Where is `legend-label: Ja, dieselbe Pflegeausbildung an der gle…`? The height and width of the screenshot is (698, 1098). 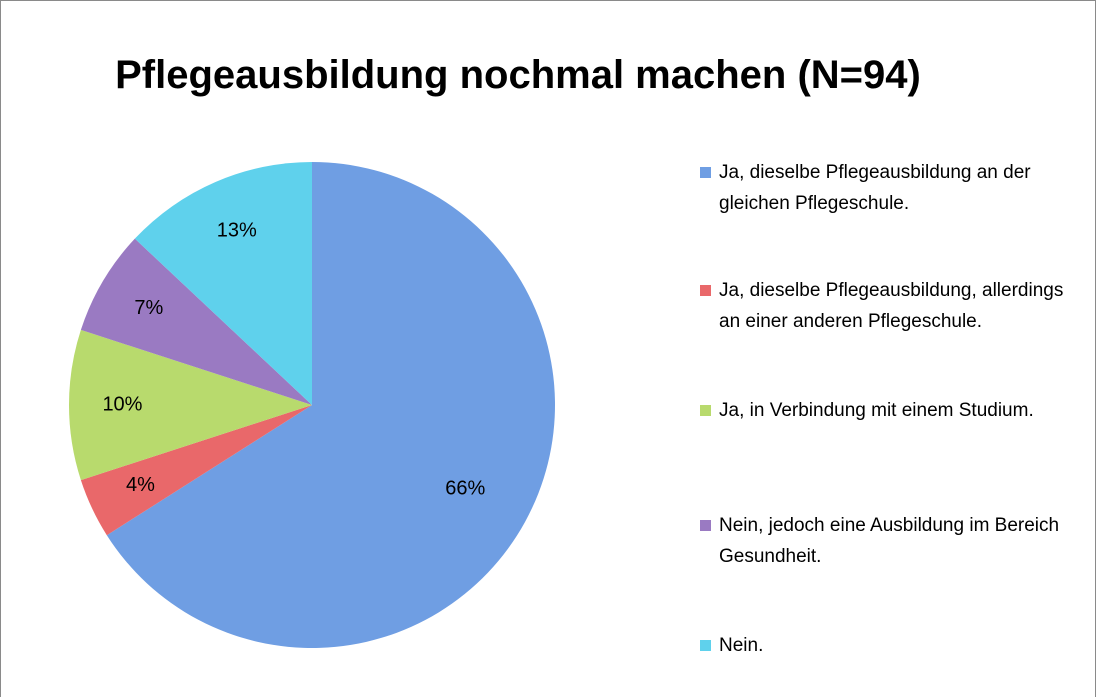
legend-label: Ja, dieselbe Pflegeausbildung an der gle… is located at coordinates (875, 188).